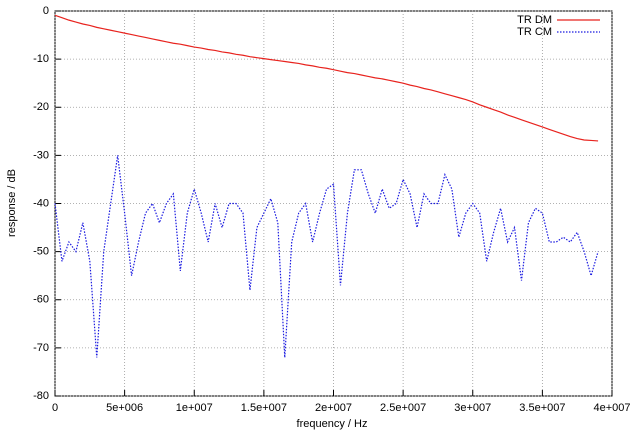  What do you see at coordinates (542, 408) in the screenshot?
I see `x-tick-label: 3.5e+007` at bounding box center [542, 408].